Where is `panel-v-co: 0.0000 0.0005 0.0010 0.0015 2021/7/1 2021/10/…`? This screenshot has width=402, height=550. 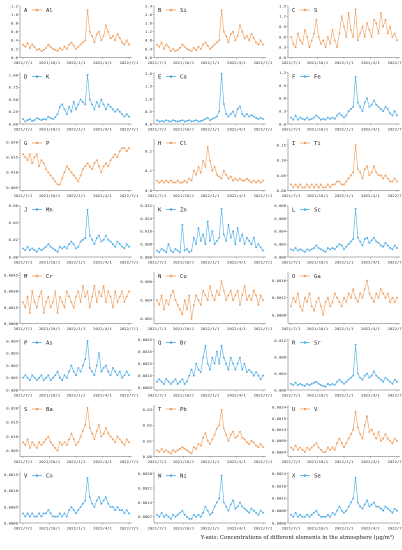
panel-v-co: 0.0000 0.0005 0.0010 0.0015 2021/7/1 2021/10/… is located at coordinates (71, 501).